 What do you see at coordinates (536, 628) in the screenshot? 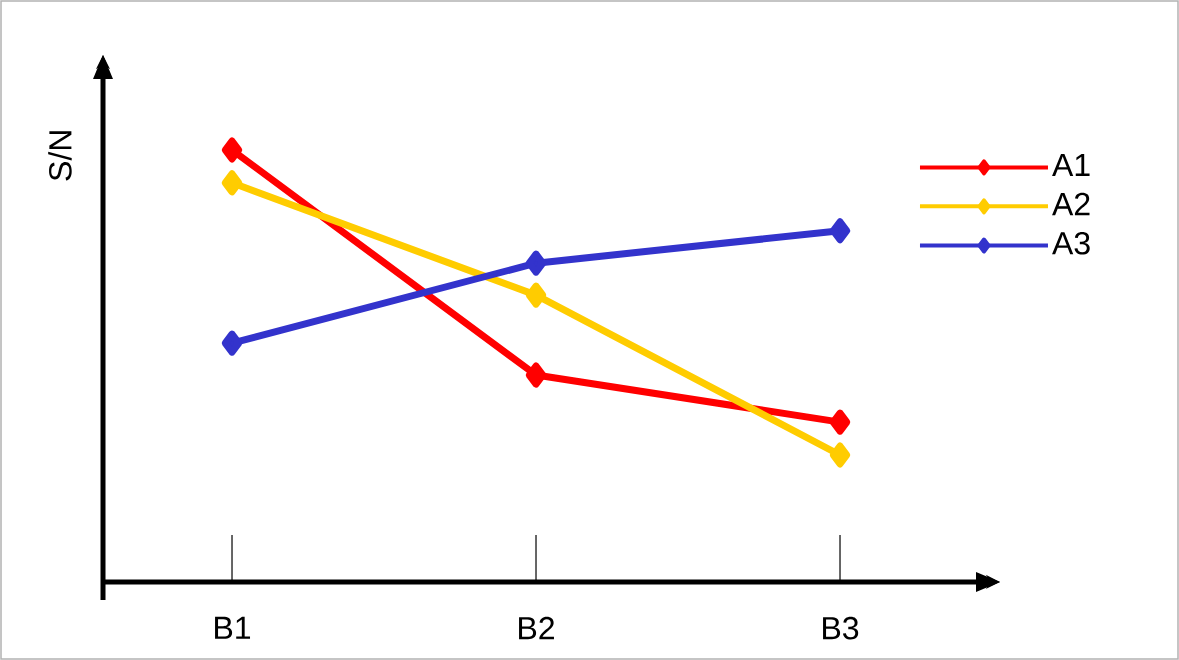
I see `x-tick-label: B2` at bounding box center [536, 628].